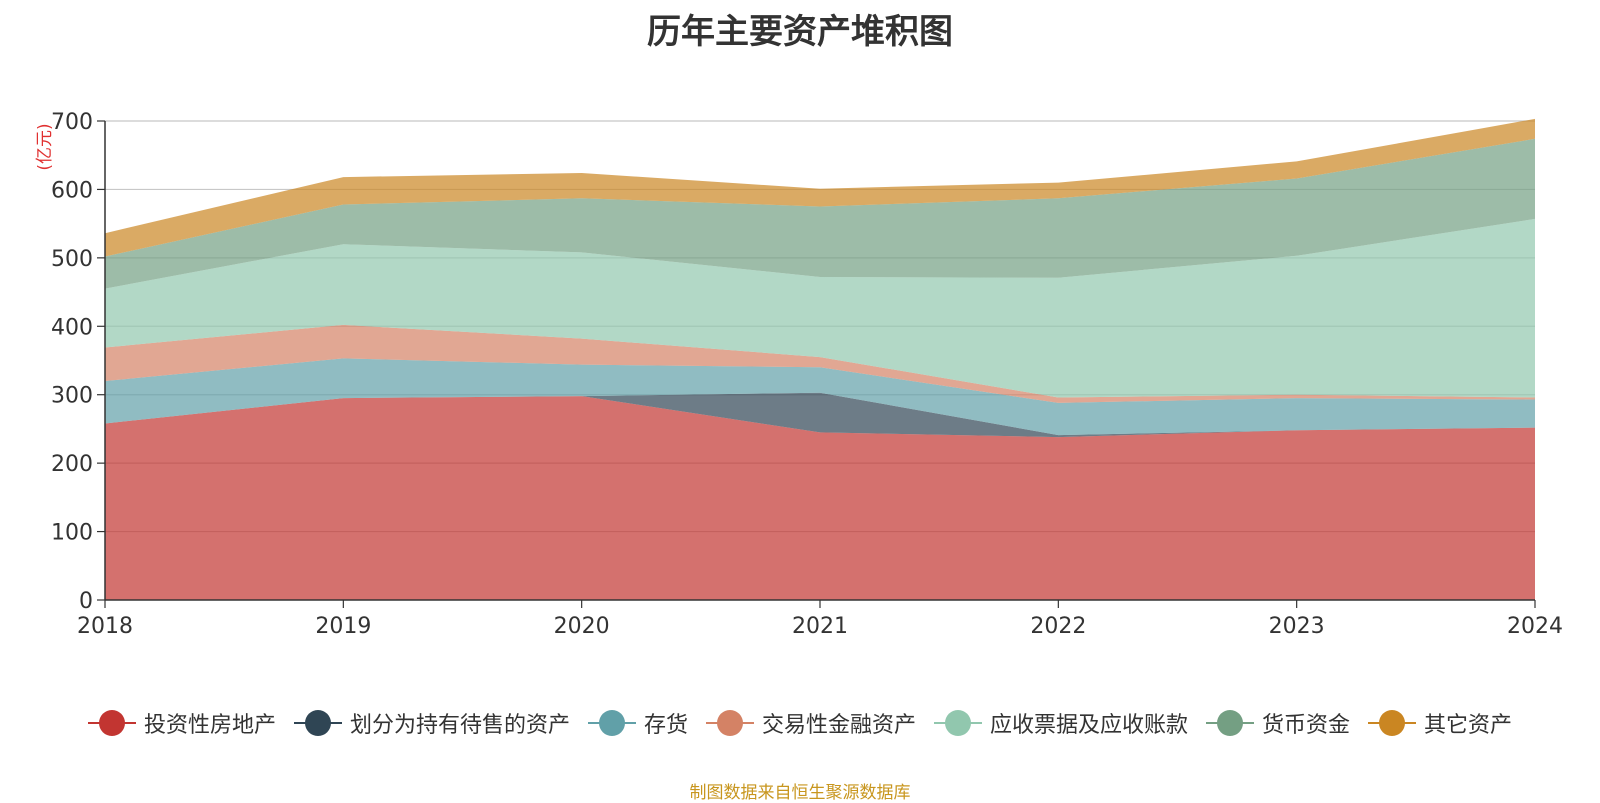  I want to click on y-tick-label: 200, so click(72, 464).